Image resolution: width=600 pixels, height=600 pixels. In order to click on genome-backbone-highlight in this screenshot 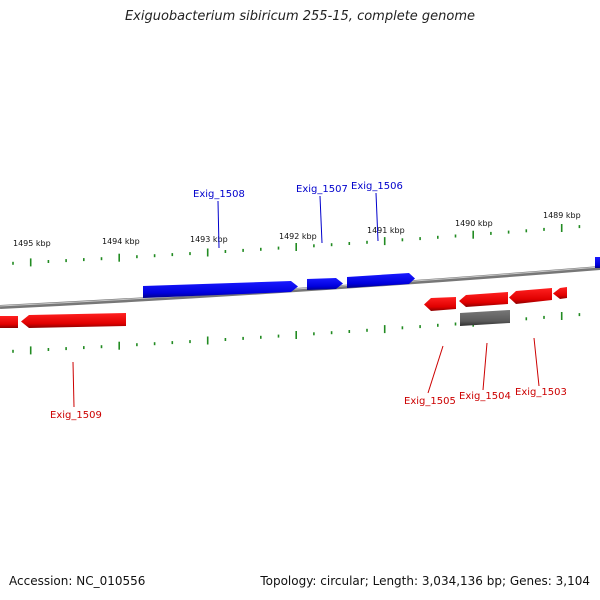, I will do `click(300, 286)`.